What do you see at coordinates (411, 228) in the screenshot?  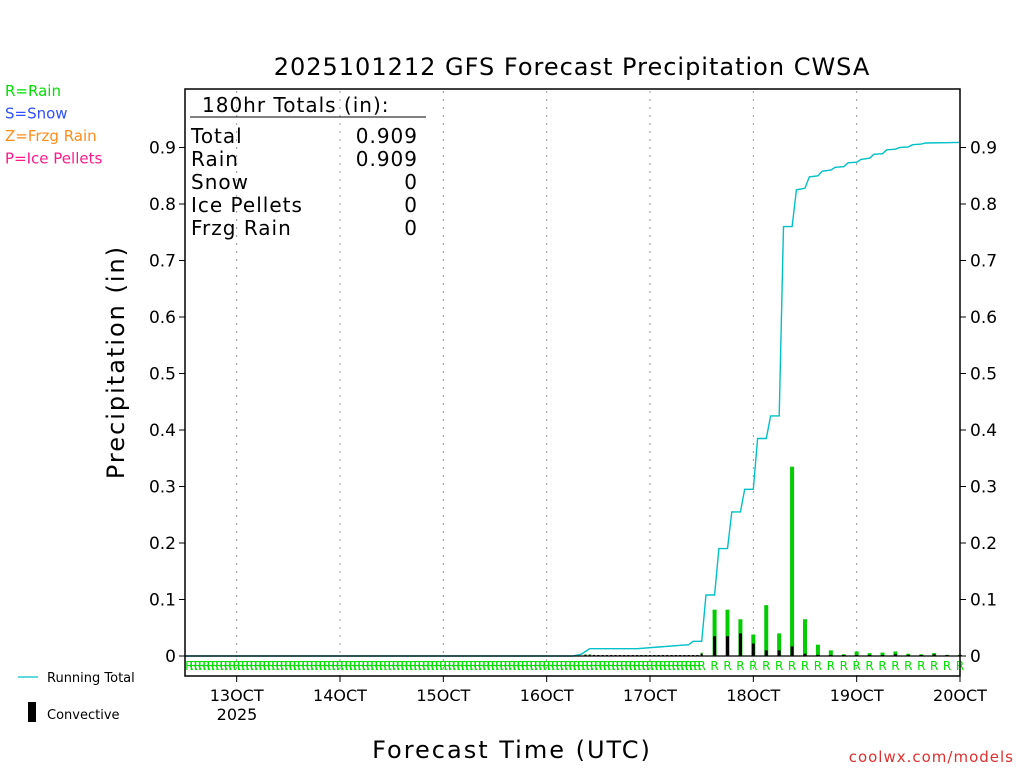 I see `totals-row-value: 0` at bounding box center [411, 228].